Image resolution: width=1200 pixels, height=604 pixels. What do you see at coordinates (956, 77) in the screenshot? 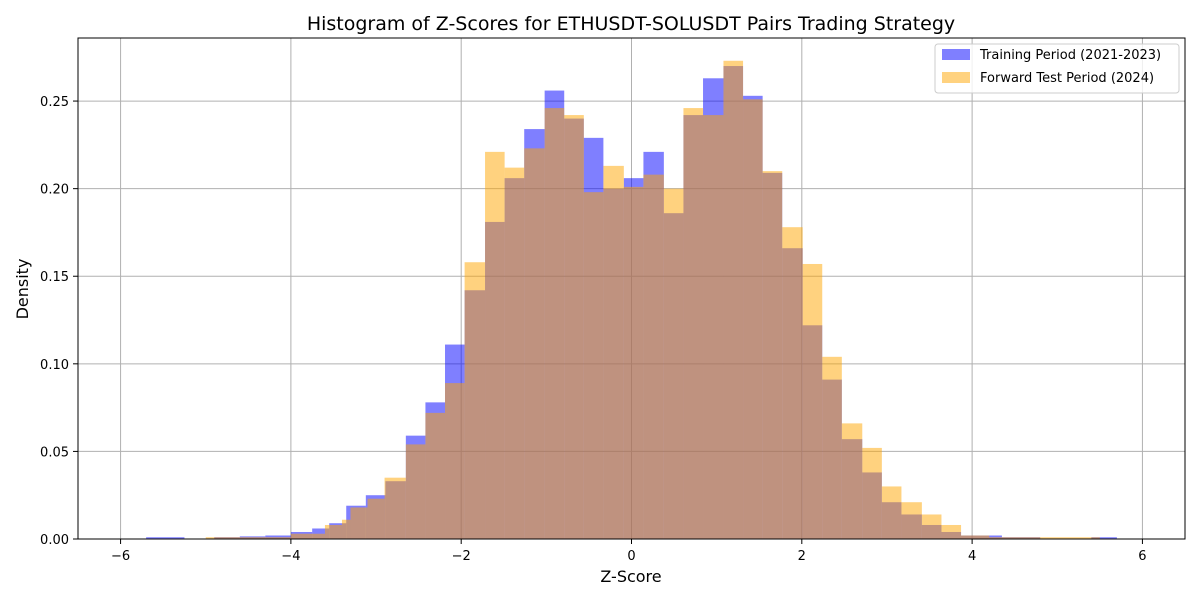
I see `legend-swatch-forward-test` at bounding box center [956, 77].